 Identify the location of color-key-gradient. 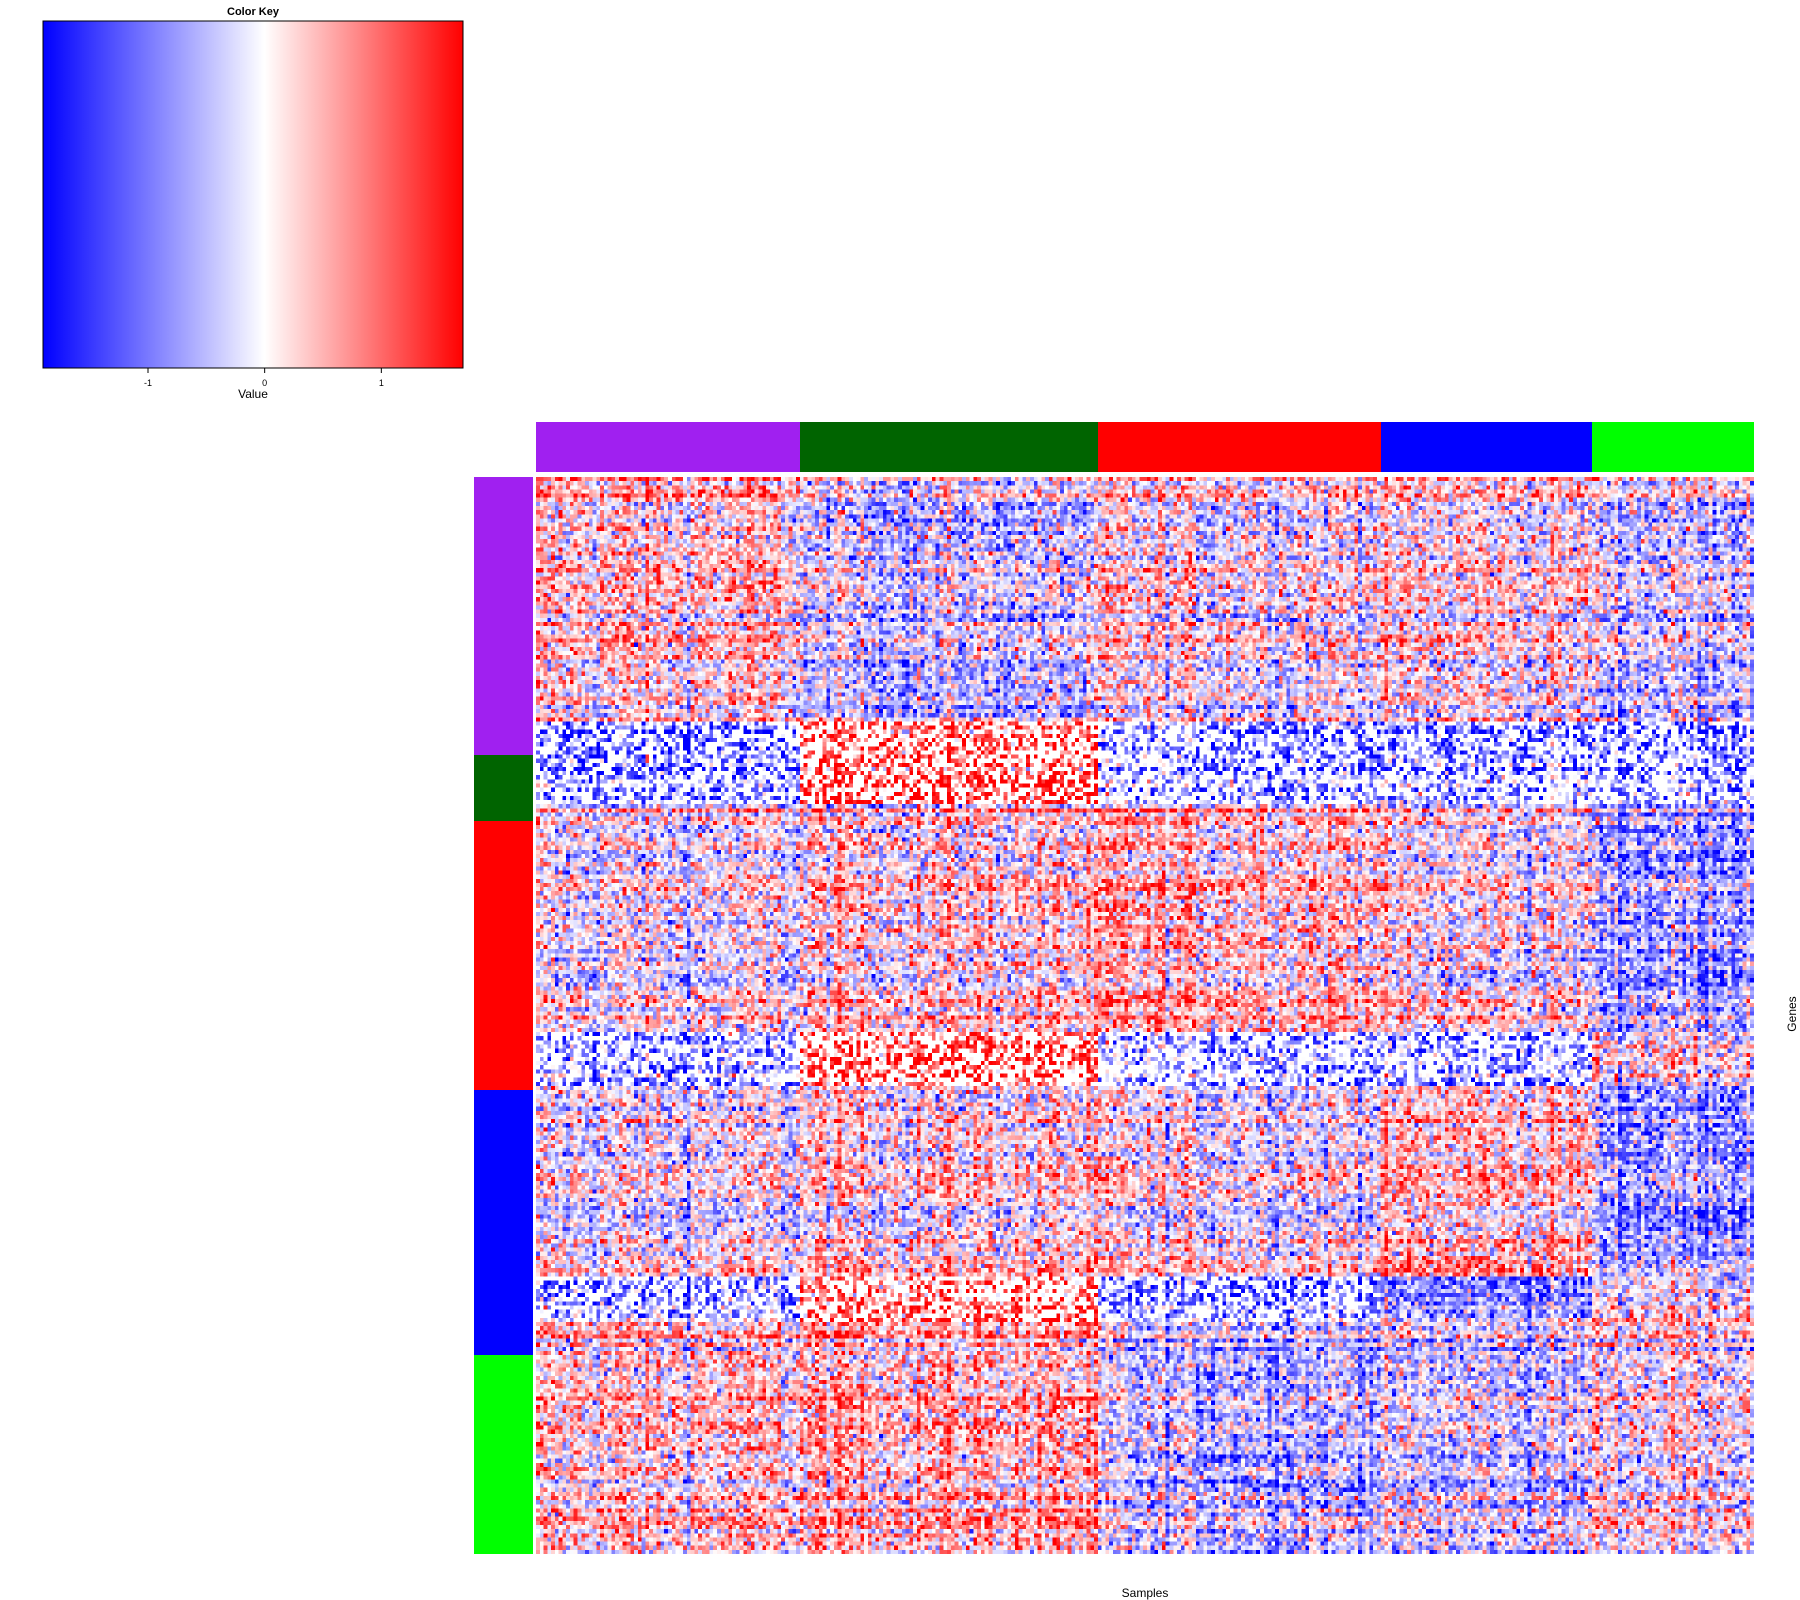
(253, 194).